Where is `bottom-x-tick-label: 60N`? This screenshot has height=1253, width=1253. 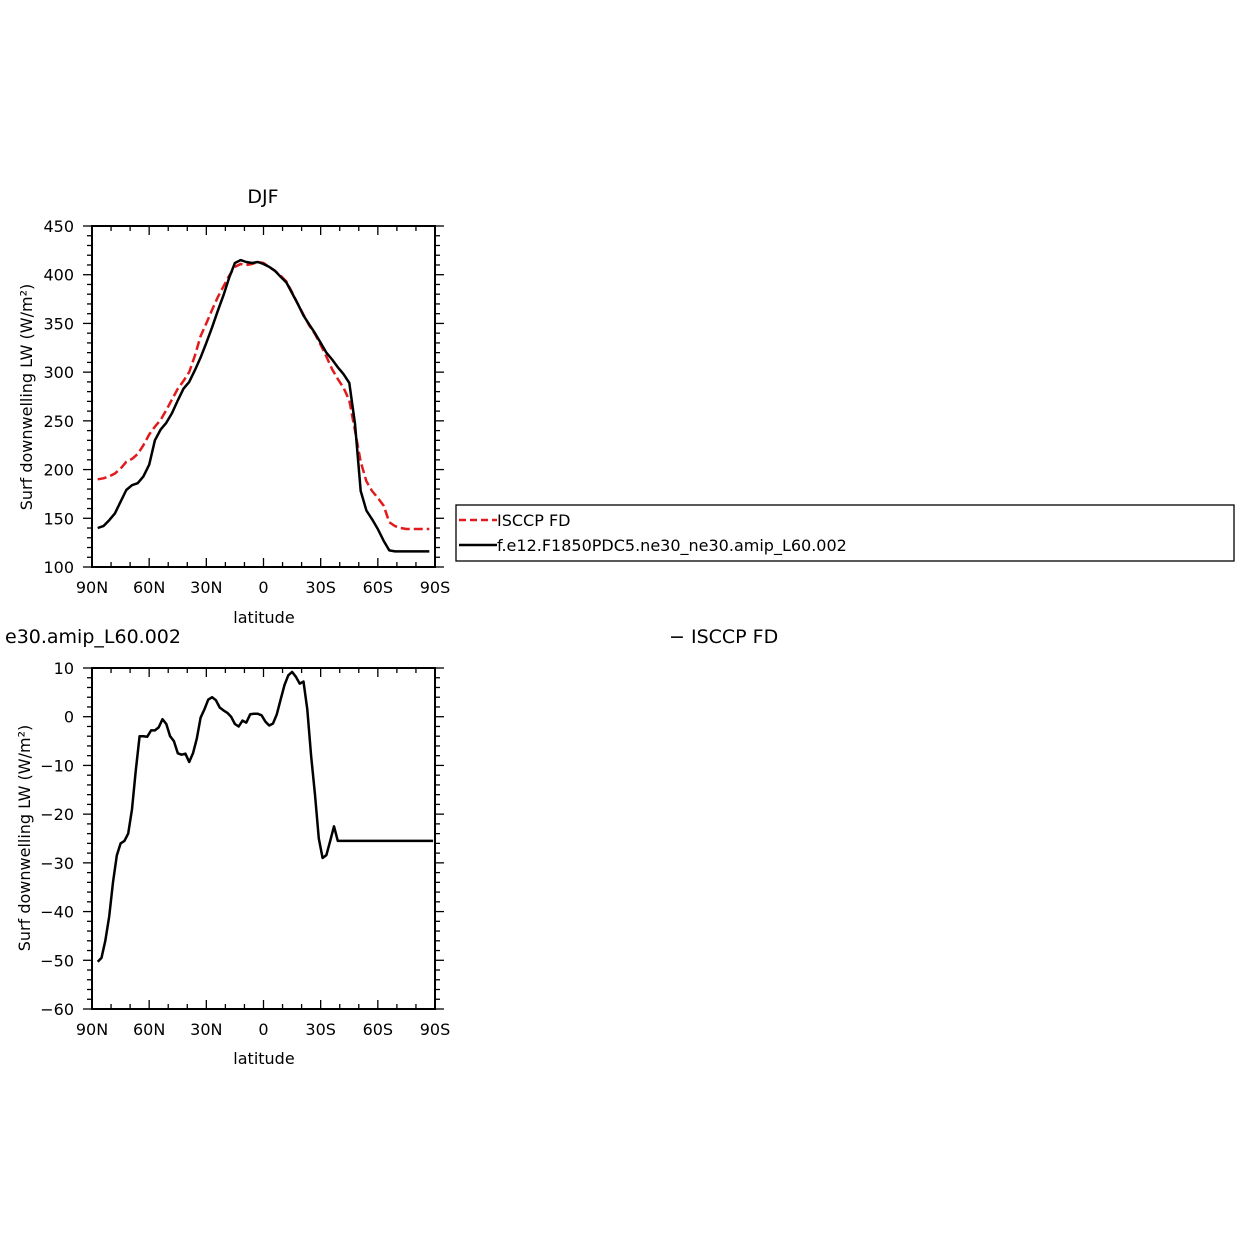 bottom-x-tick-label: 60N is located at coordinates (149, 1029).